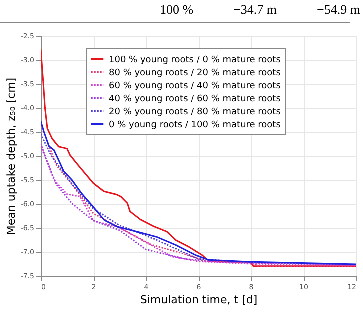 This screenshot has height=329, width=363. What do you see at coordinates (199, 300) in the screenshot?
I see `x-axis-title: Simulation time, t [d]` at bounding box center [199, 300].